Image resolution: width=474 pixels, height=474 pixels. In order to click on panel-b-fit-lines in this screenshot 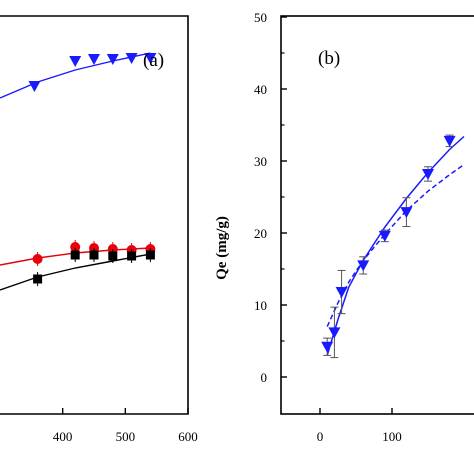, I will do `click(395, 245)`.